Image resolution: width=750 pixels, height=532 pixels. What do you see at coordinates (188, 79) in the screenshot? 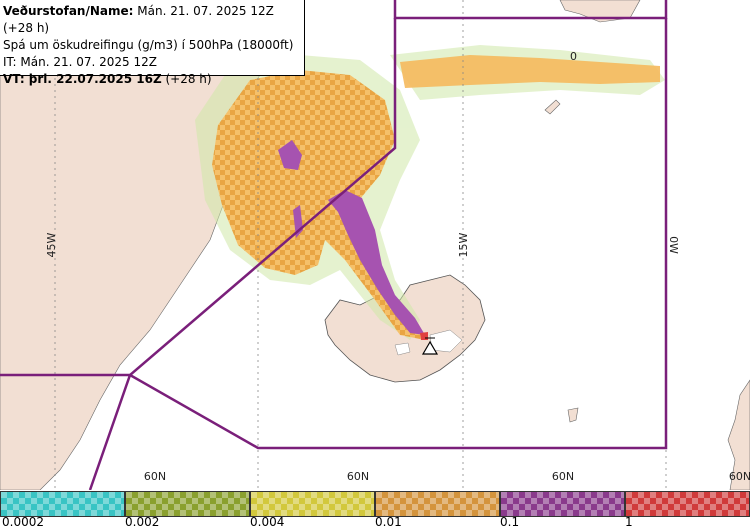
I see `valid-time-value: (+28 h)` at bounding box center [188, 79].